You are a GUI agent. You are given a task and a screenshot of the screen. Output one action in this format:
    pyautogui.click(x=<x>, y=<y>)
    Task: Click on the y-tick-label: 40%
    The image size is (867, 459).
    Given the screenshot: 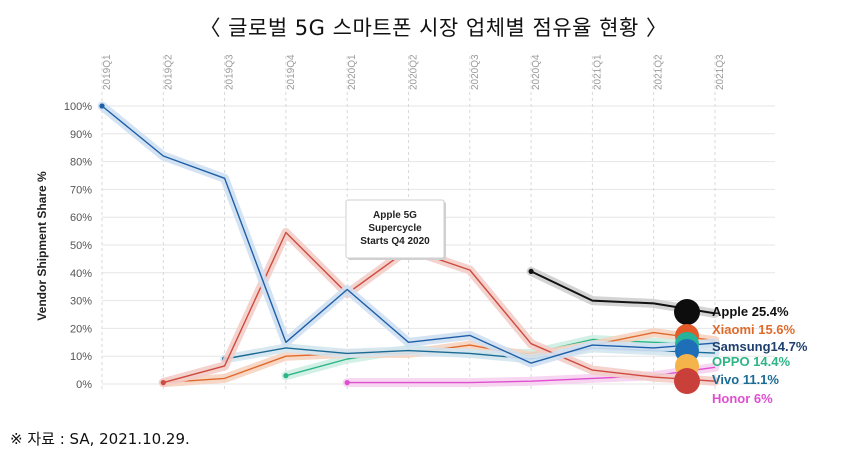 What is the action you would take?
    pyautogui.click(x=81, y=274)
    